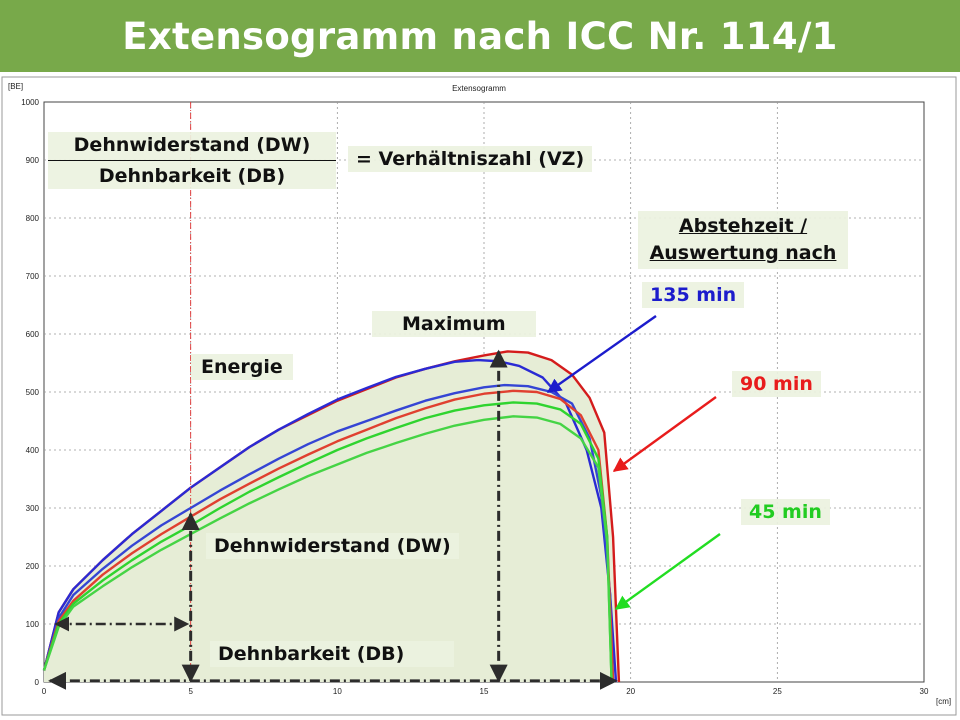 Image resolution: width=960 pixels, height=720 pixels. I want to click on fraction-denominator: Dehnbarkeit (DB), so click(192, 175).